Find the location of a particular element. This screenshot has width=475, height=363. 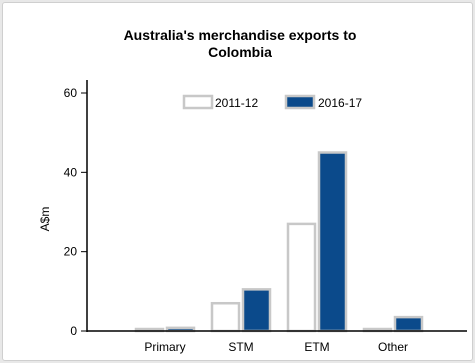

y-axis-ticks: 0 20 40 60 is located at coordinates (75, 212).